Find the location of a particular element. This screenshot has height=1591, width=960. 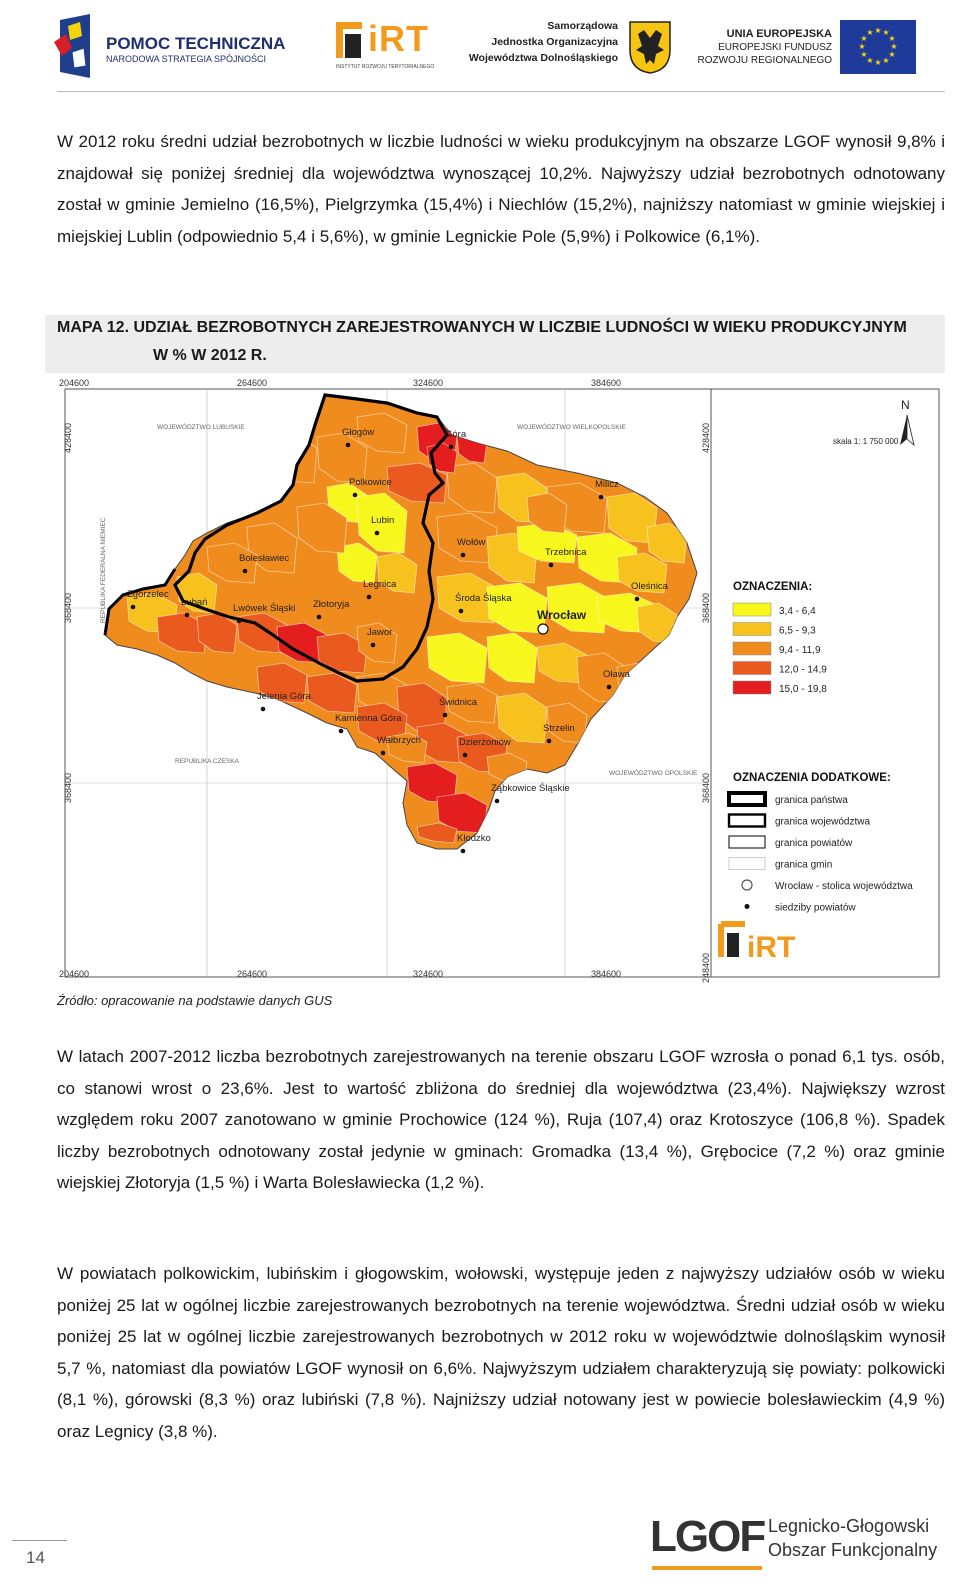

legend-label: 9,4 - 11,9 is located at coordinates (800, 650).